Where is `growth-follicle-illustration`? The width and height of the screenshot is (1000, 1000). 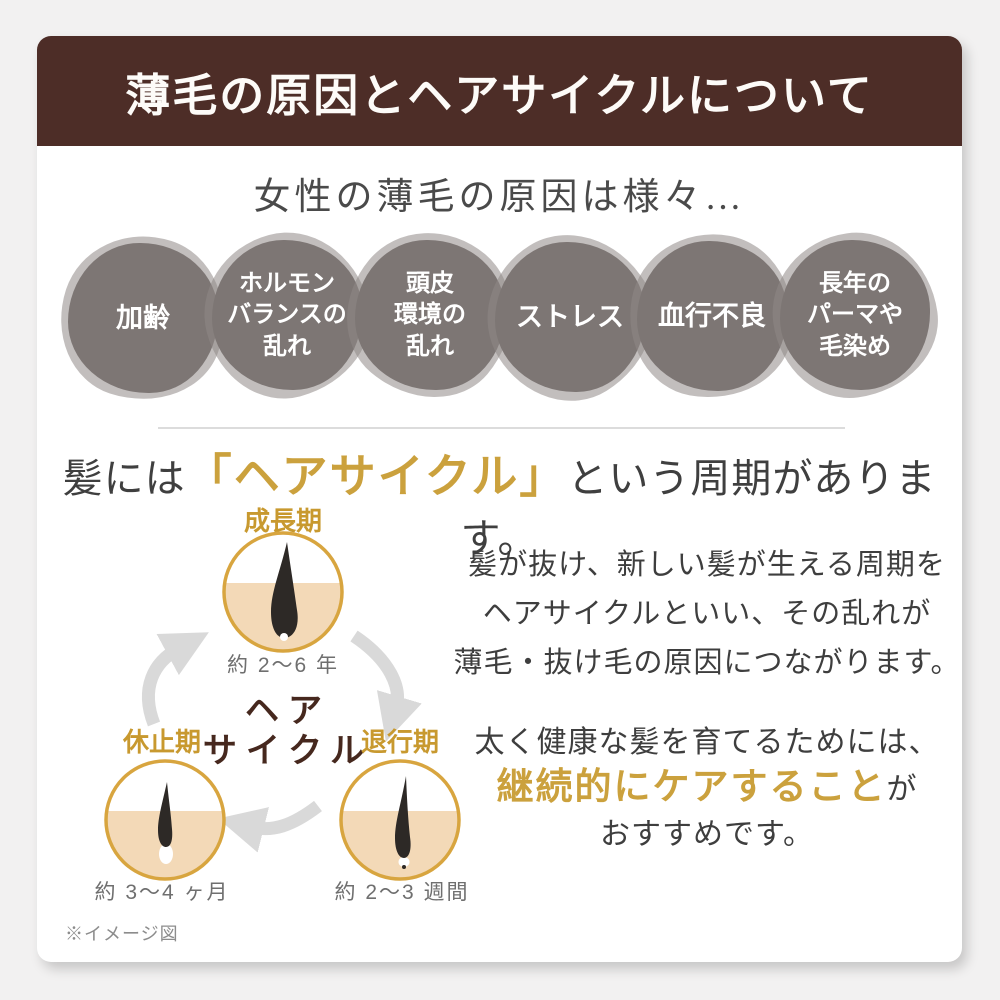
growth-follicle-illustration is located at coordinates (283, 592).